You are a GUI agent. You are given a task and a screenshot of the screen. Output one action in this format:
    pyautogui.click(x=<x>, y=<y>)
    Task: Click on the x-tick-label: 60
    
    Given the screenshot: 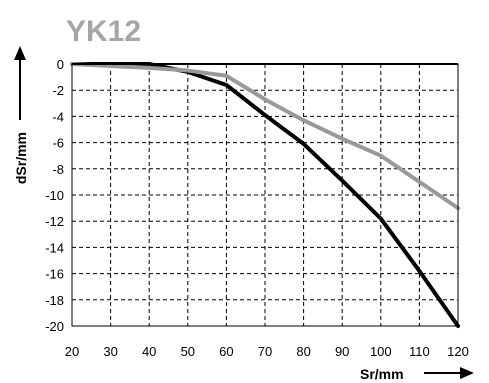 What is the action you would take?
    pyautogui.click(x=226, y=351)
    